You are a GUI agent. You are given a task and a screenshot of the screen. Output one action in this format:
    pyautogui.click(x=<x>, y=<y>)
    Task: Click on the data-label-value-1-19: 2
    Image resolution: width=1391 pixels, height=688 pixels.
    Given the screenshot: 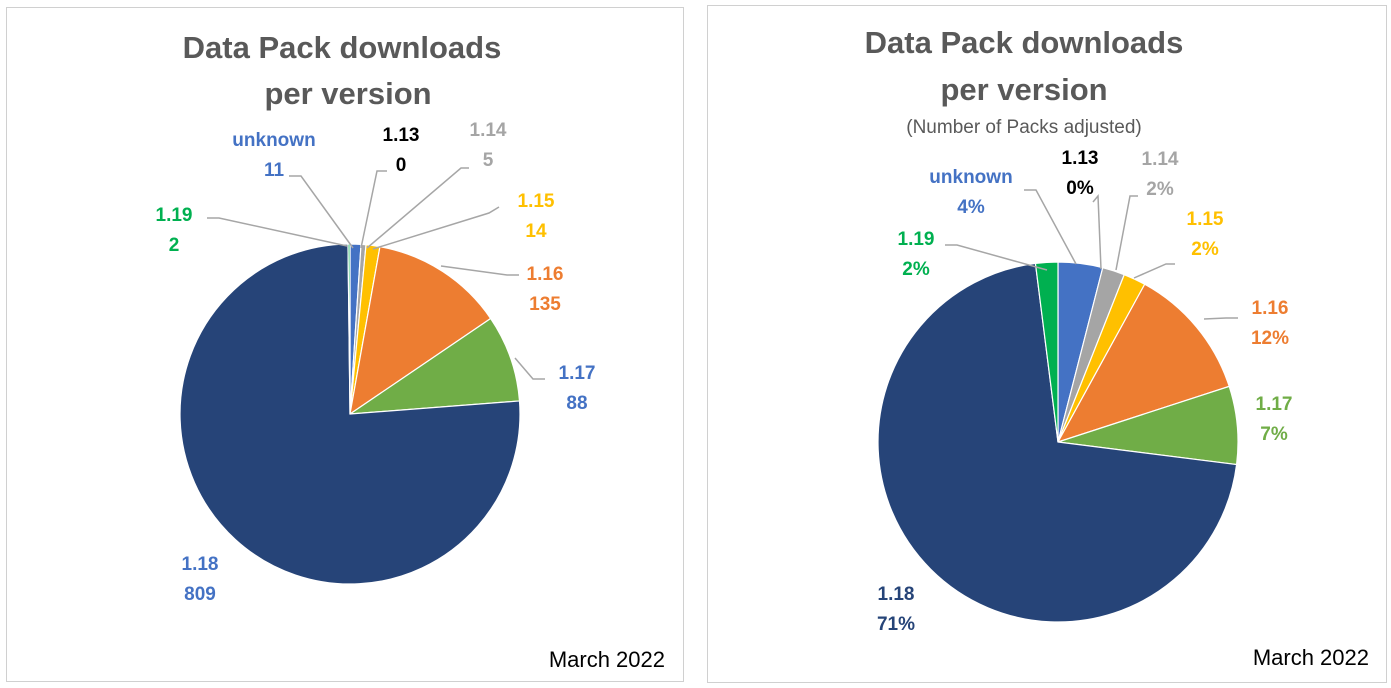 What is the action you would take?
    pyautogui.click(x=174, y=245)
    